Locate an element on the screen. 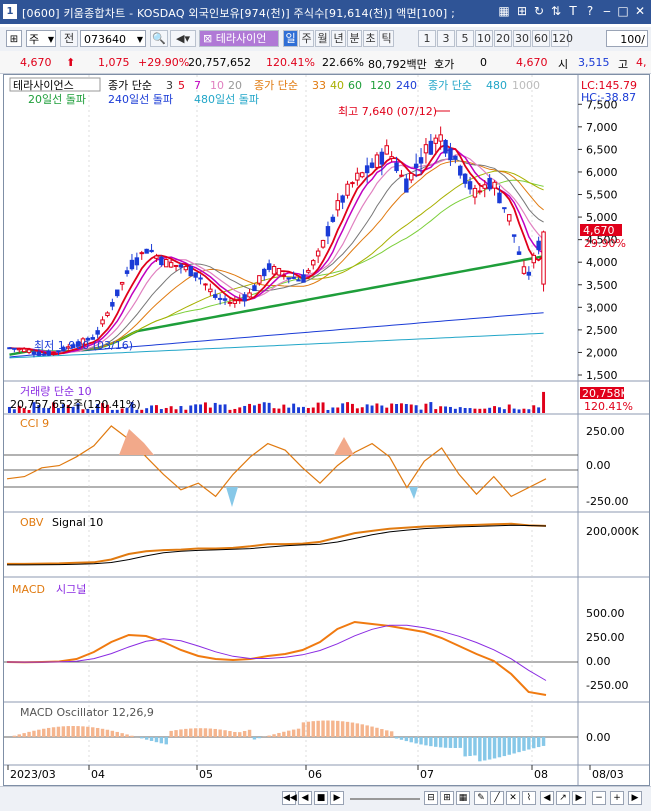 The height and width of the screenshot is (811, 651). zoom-in-icon: ⊞ is located at coordinates (447, 798).